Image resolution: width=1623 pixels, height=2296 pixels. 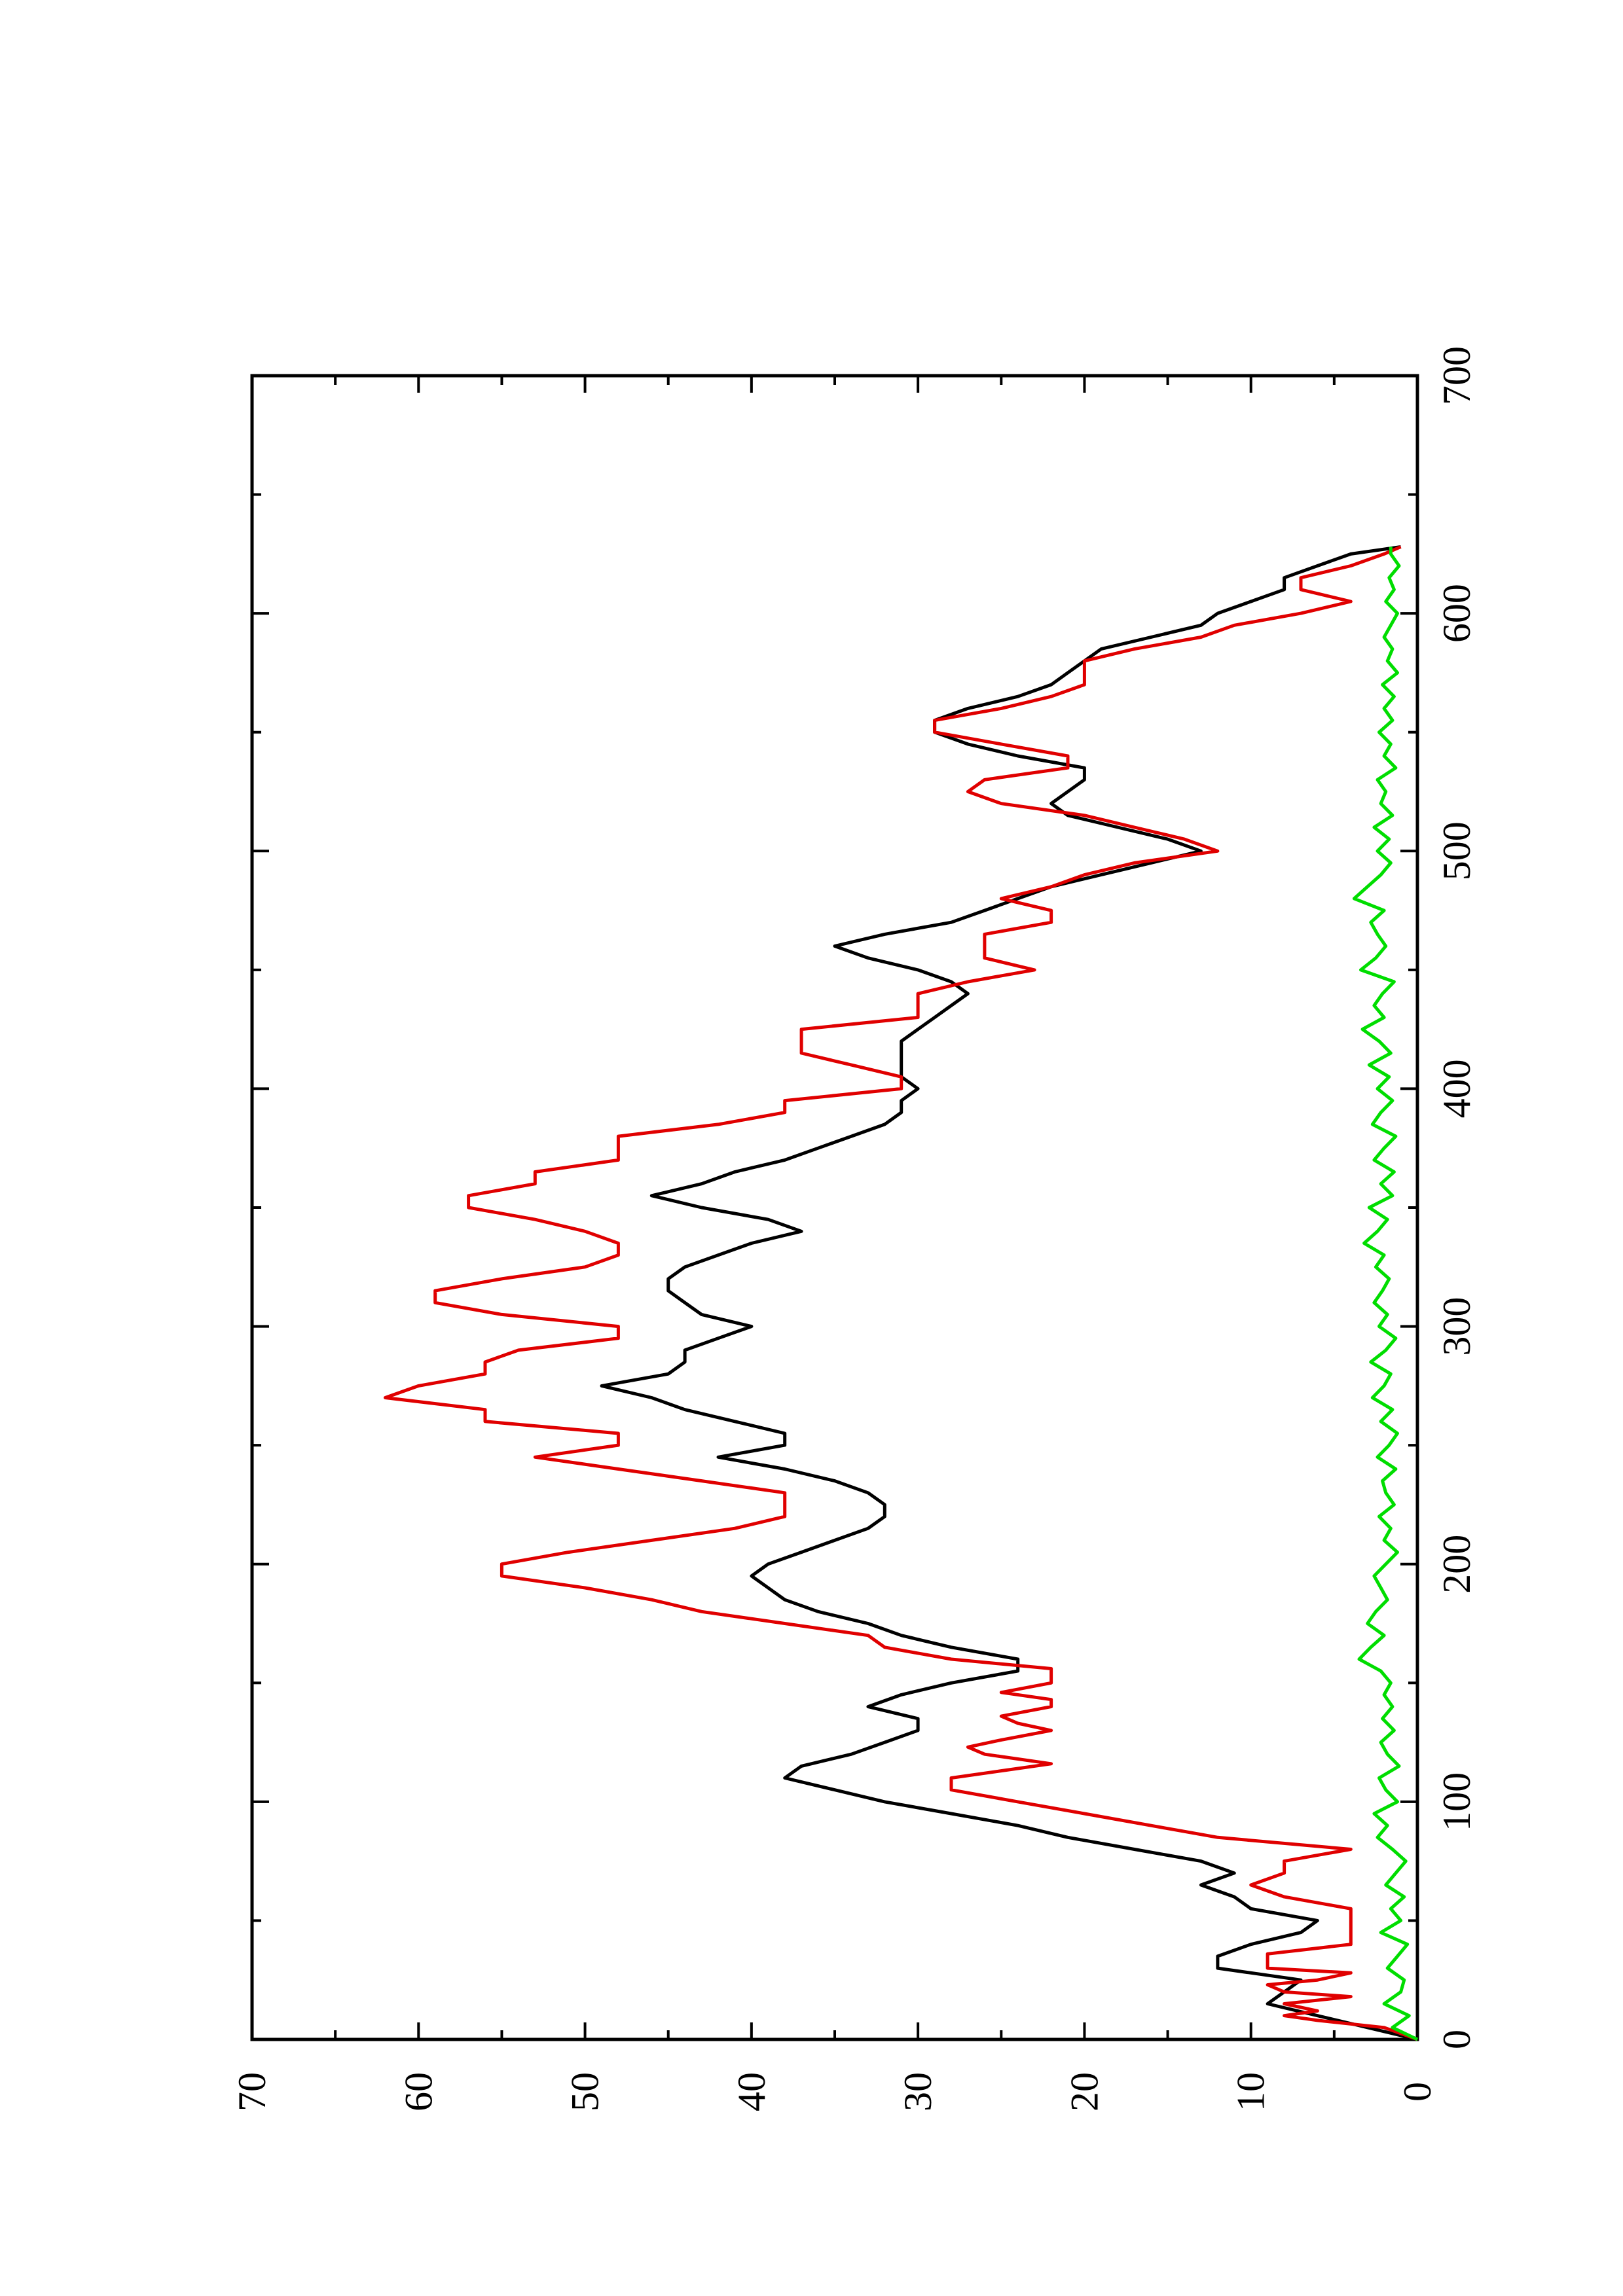 I want to click on x-tick-label: 500, so click(x=1456, y=850).